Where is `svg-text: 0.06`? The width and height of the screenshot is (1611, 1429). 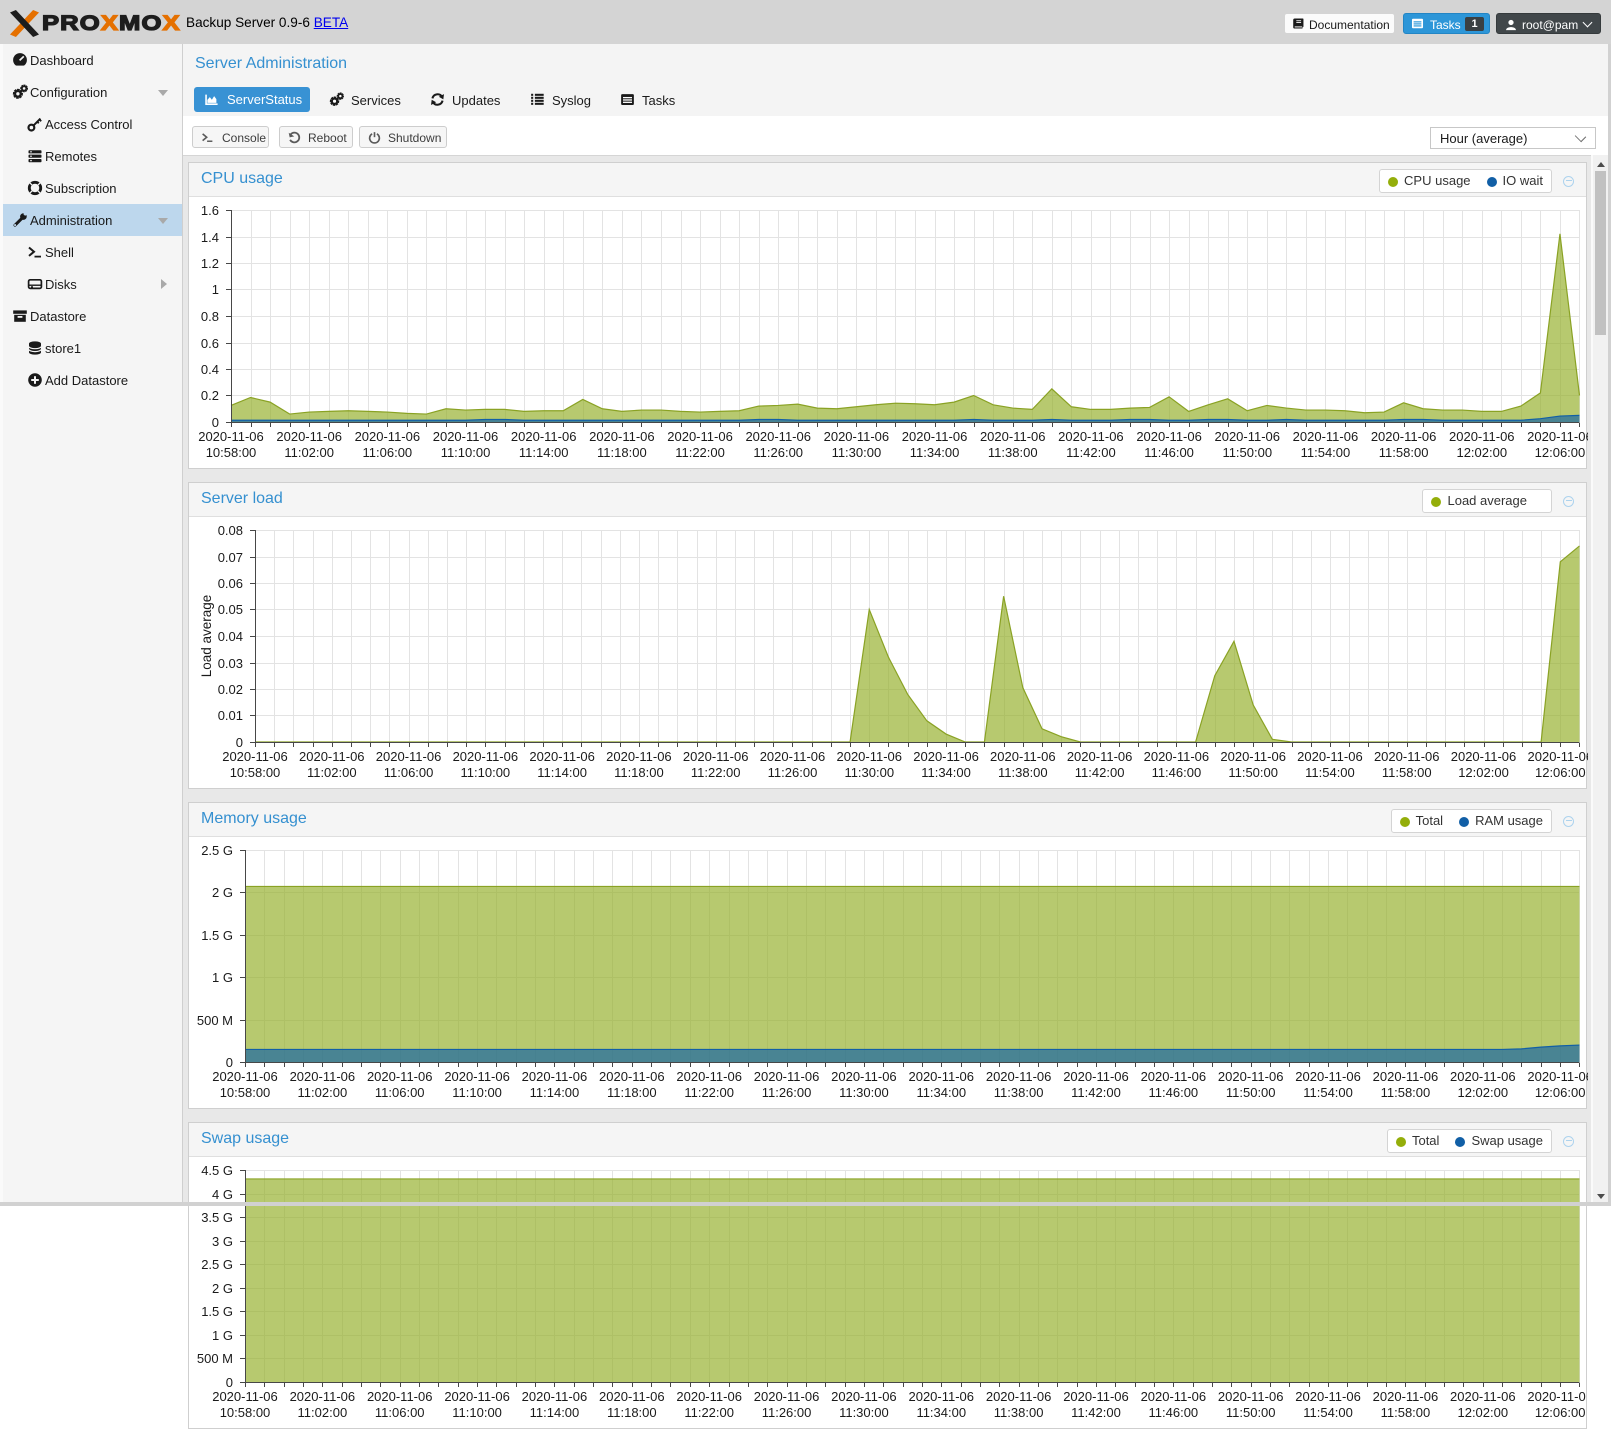 svg-text: 0.06 is located at coordinates (230, 583).